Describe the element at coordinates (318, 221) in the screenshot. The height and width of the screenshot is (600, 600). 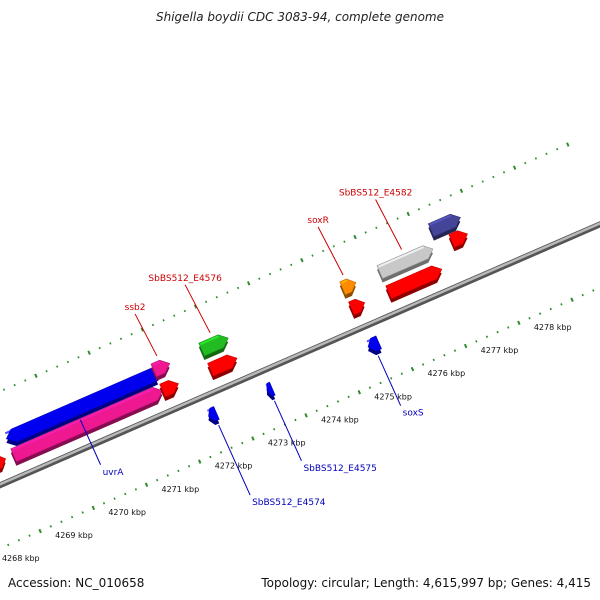
I see `gene-label: soxR` at that location.